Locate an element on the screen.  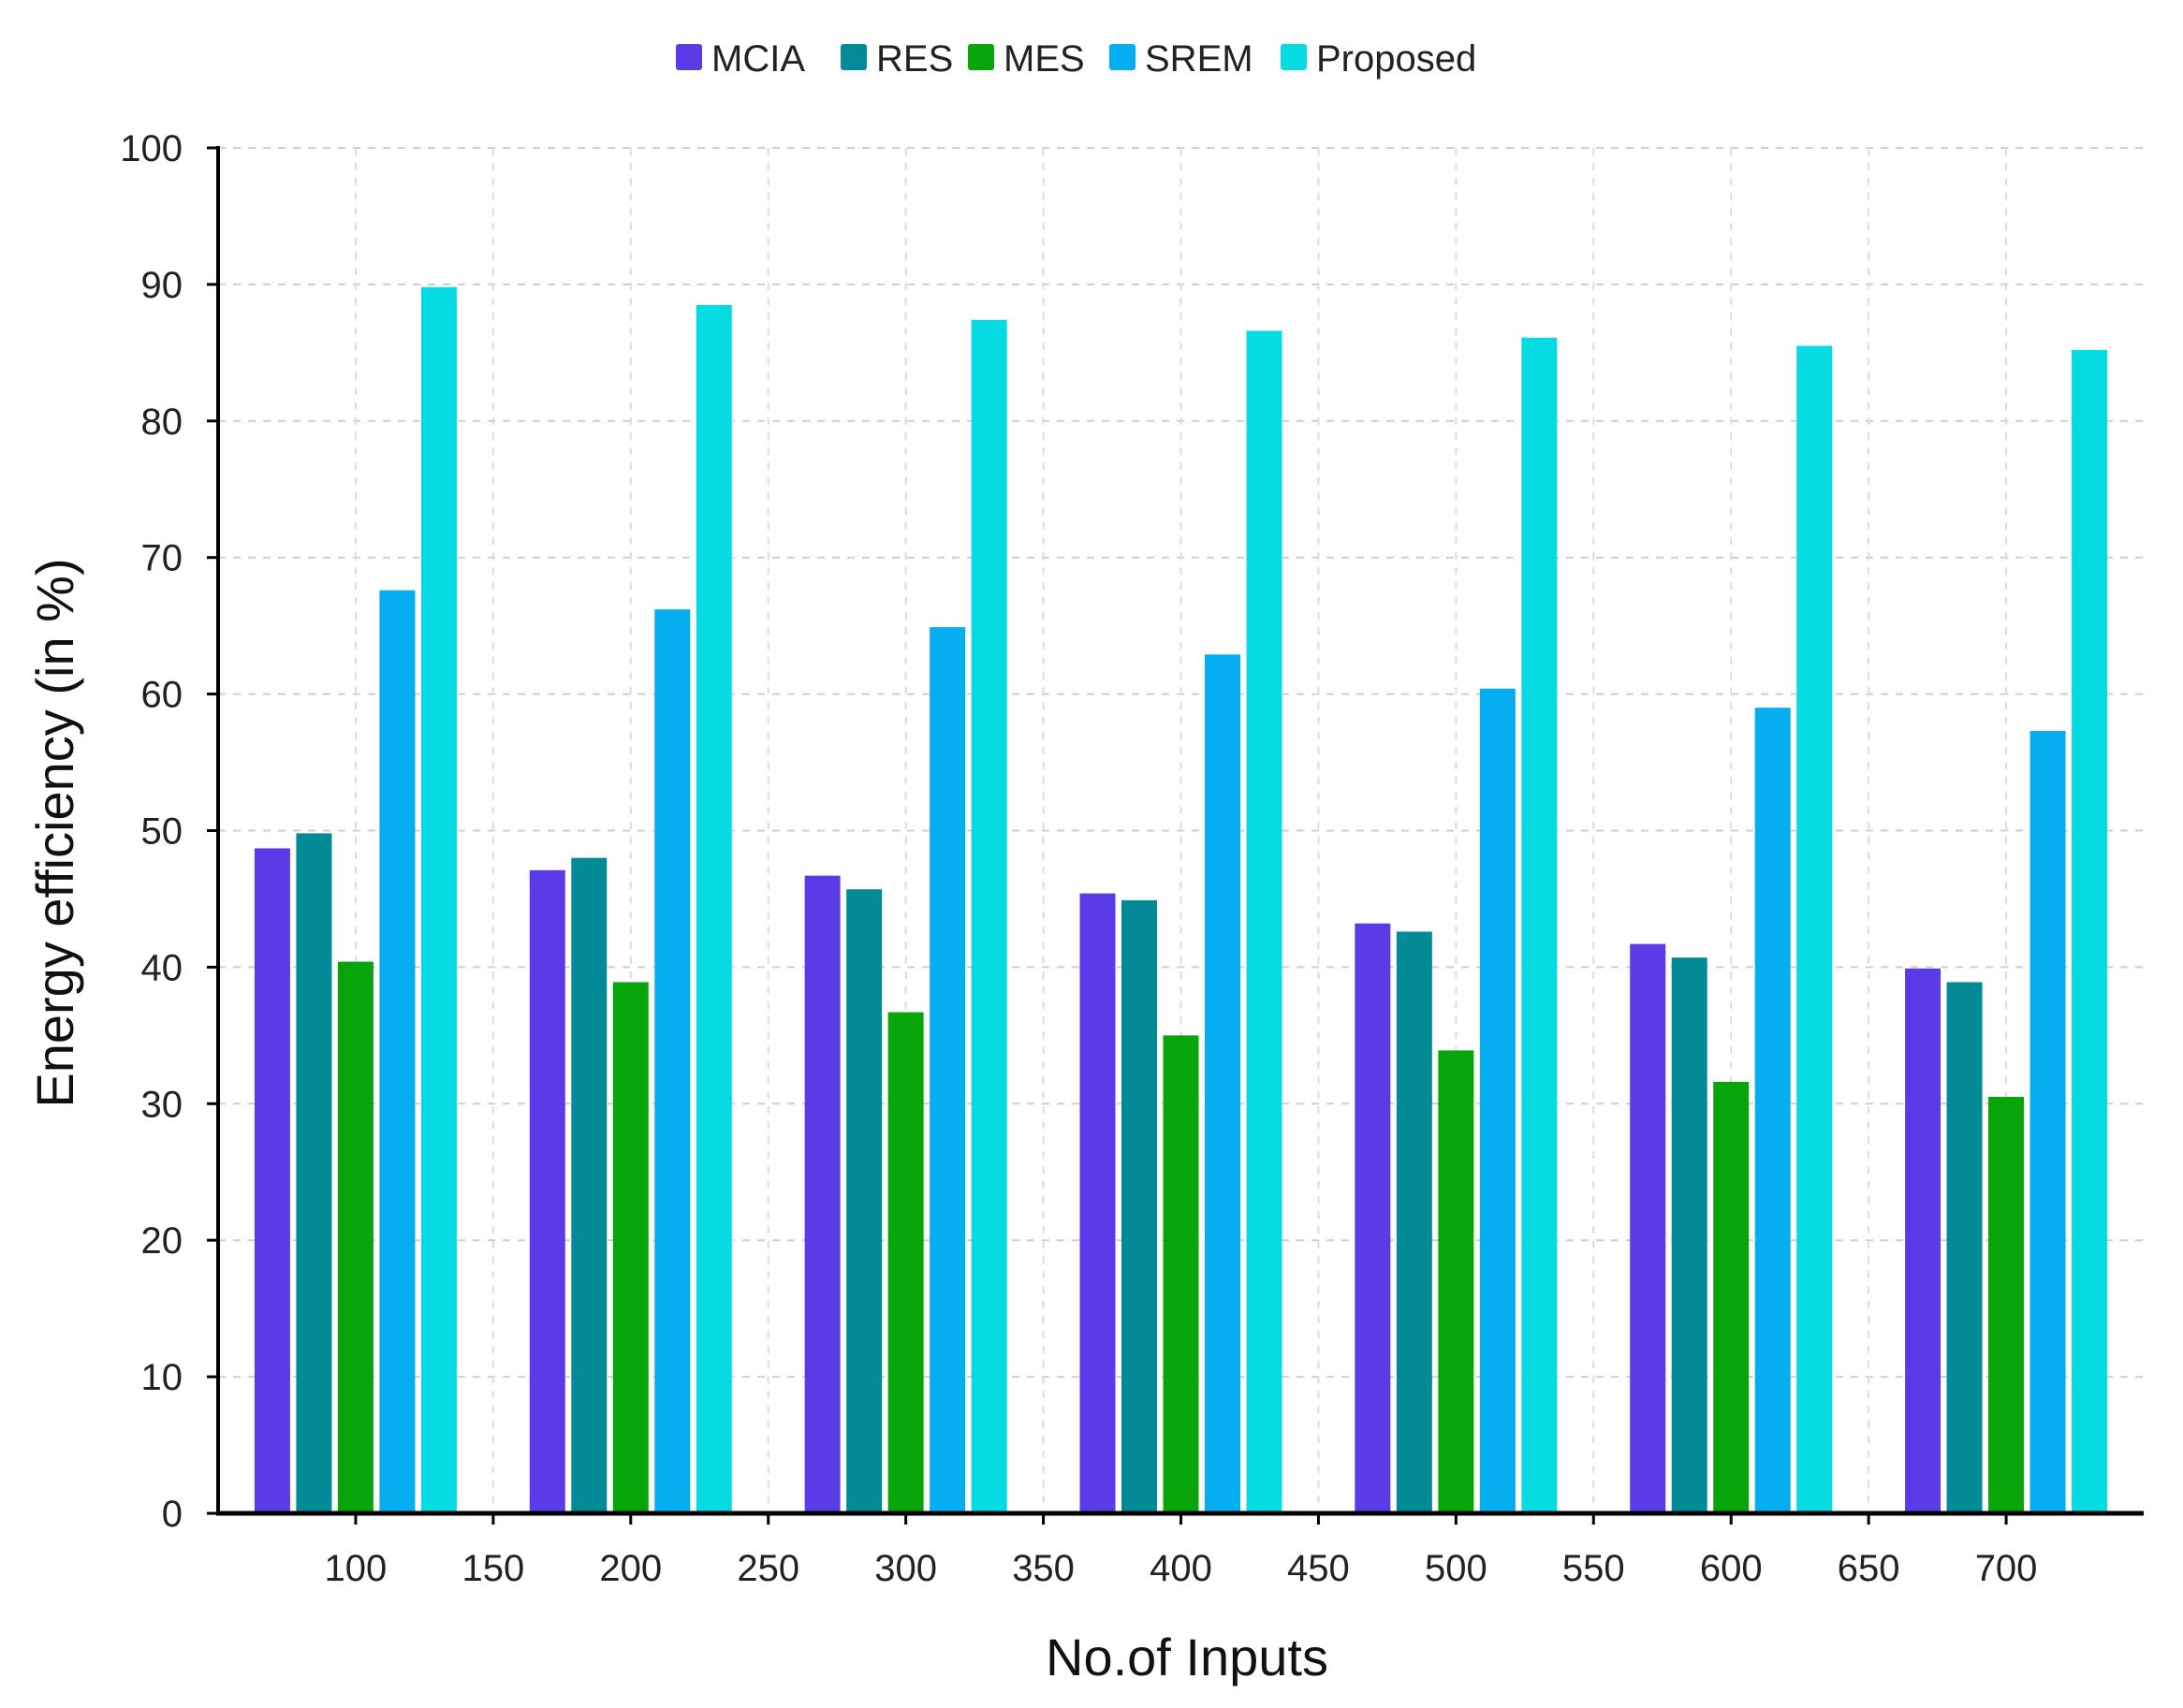
y-tick-label: 90 is located at coordinates (162, 285).